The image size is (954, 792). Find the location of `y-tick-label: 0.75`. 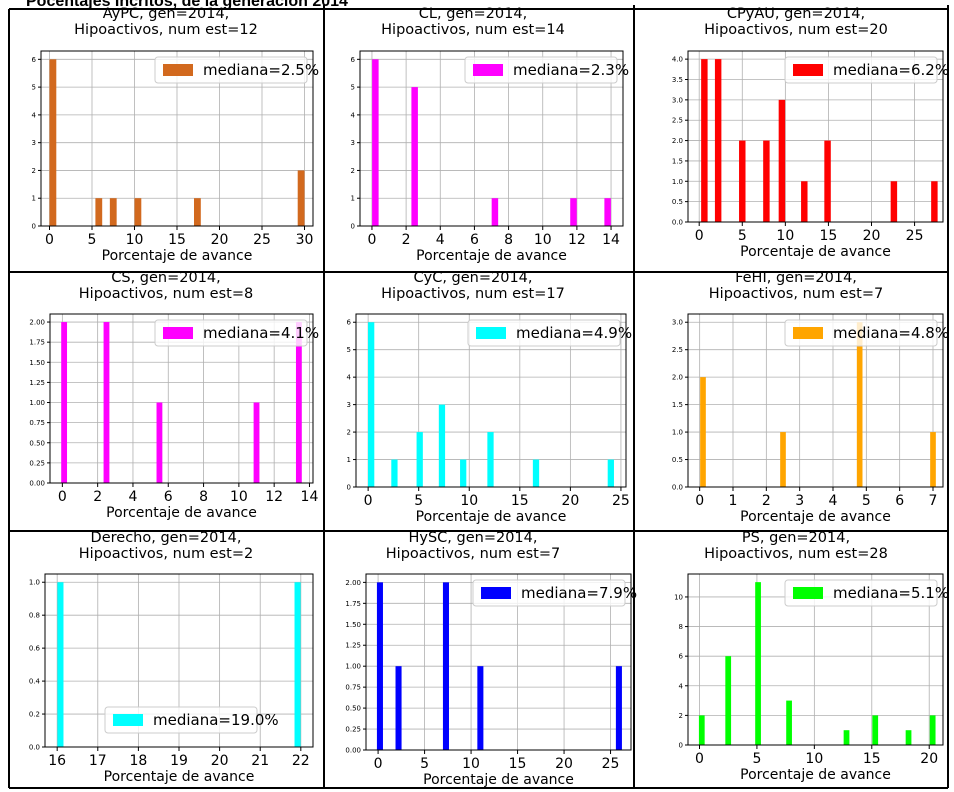

y-tick-label: 0.75 is located at coordinates (353, 688).